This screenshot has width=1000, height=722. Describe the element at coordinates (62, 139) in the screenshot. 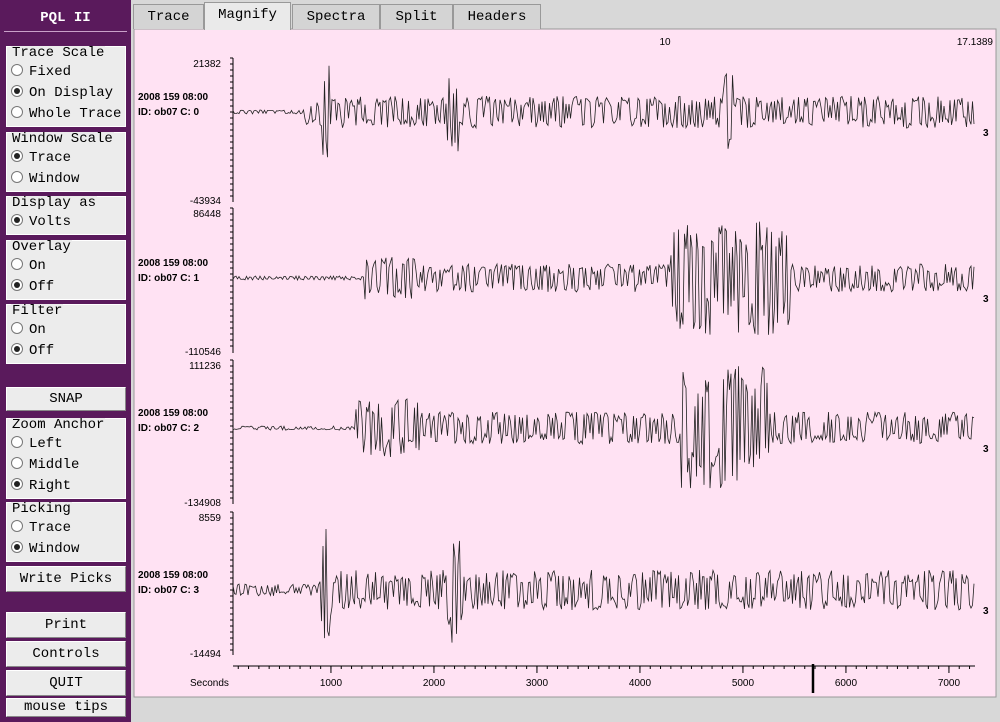

I see `group-label: Window Scale` at that location.